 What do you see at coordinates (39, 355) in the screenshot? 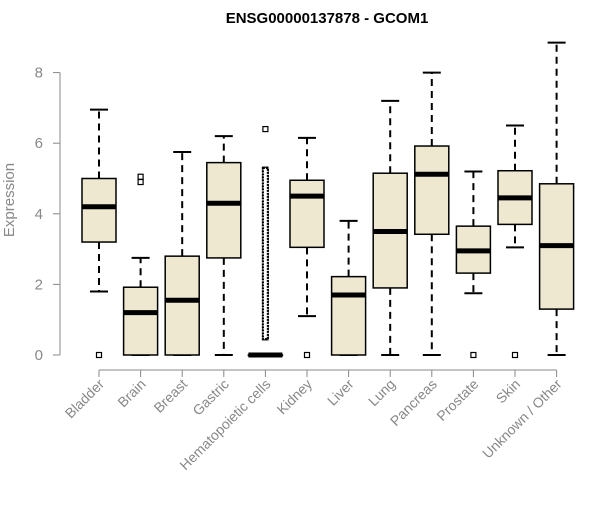
I see `y-tick-label: 0` at bounding box center [39, 355].